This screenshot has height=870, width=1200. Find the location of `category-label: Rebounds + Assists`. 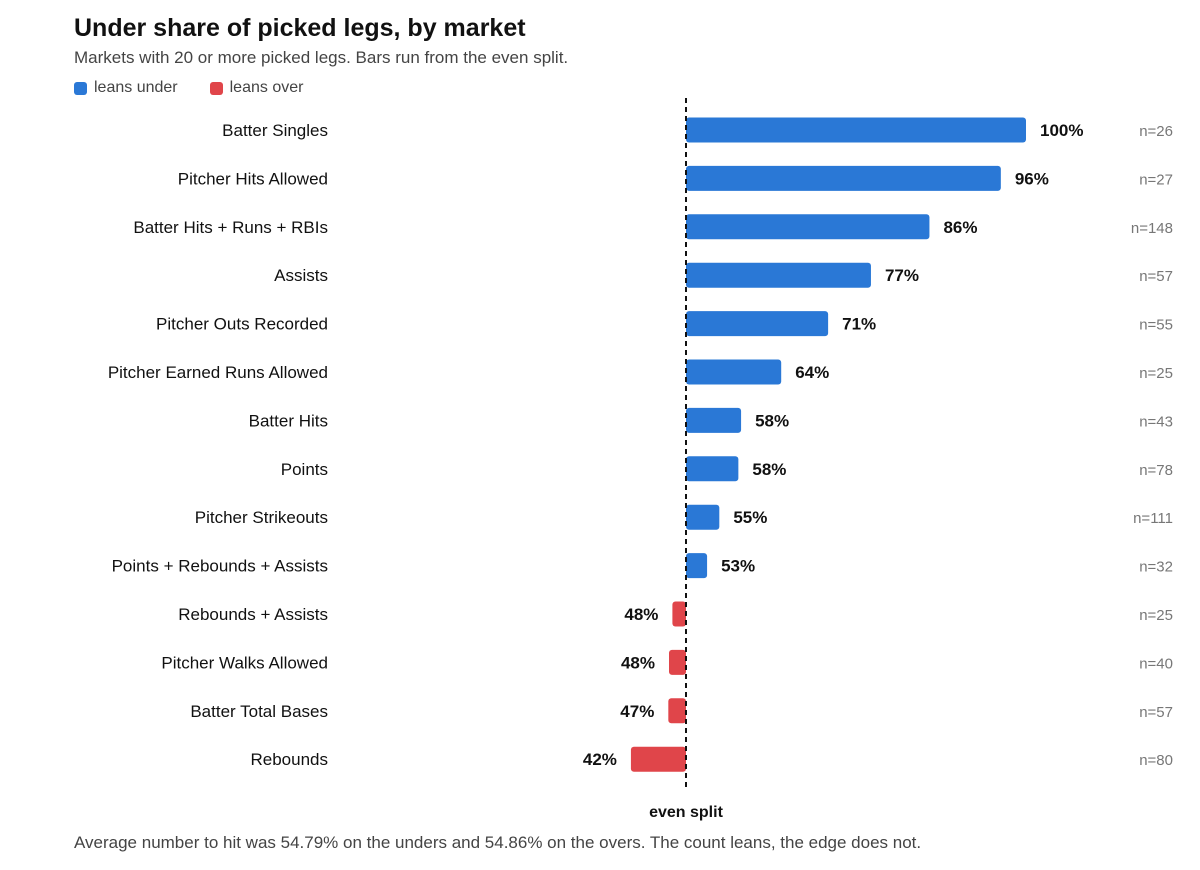

category-label: Rebounds + Assists is located at coordinates (253, 614).